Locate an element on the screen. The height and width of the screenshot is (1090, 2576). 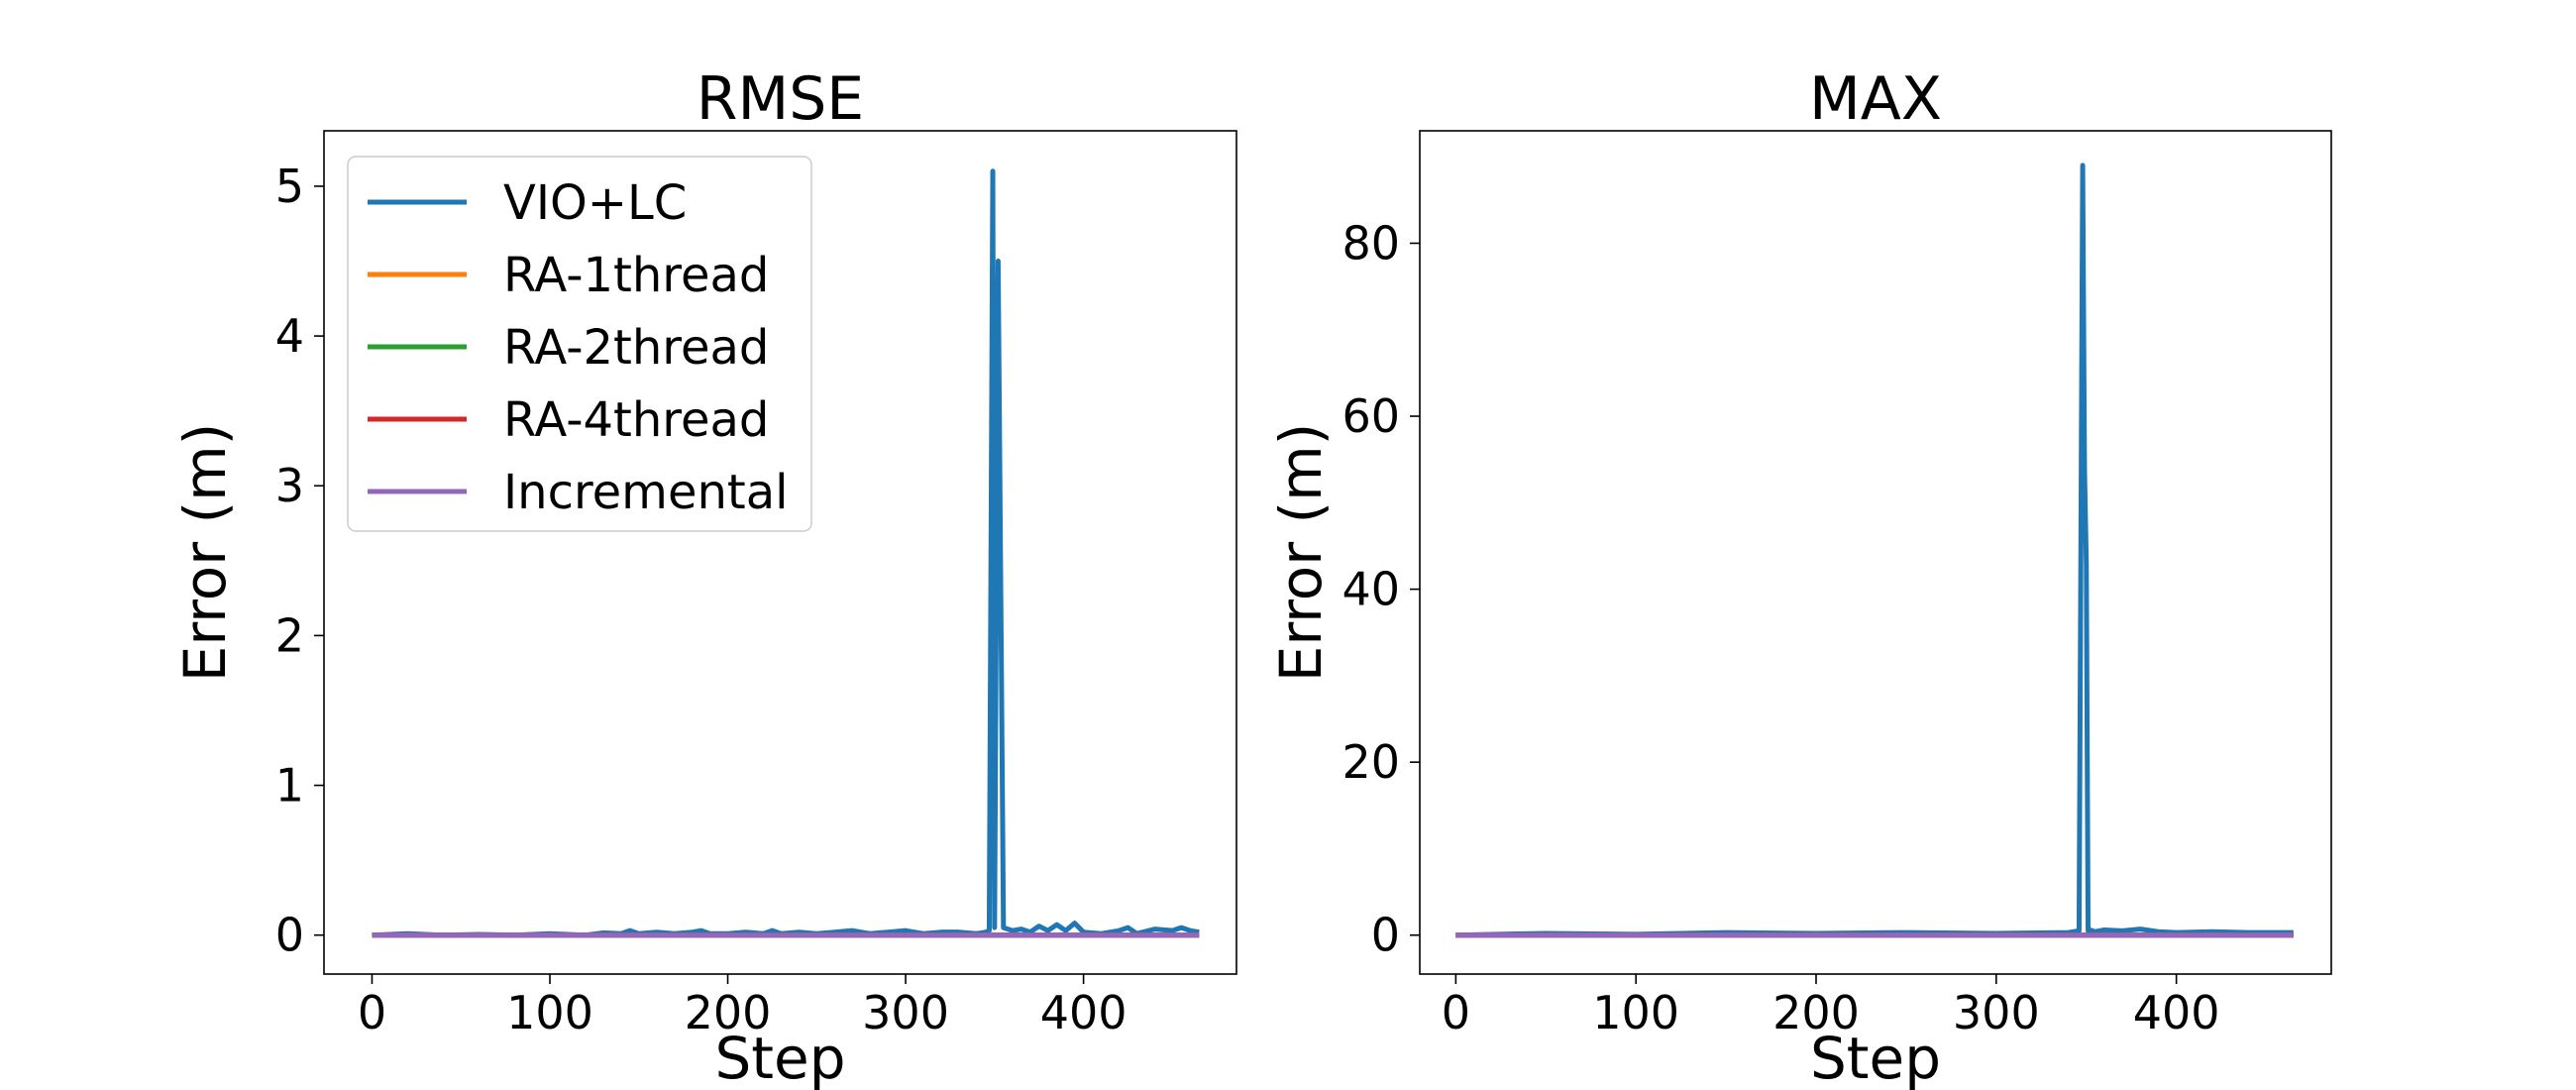
legend-label: RA-4thread is located at coordinates (636, 420).